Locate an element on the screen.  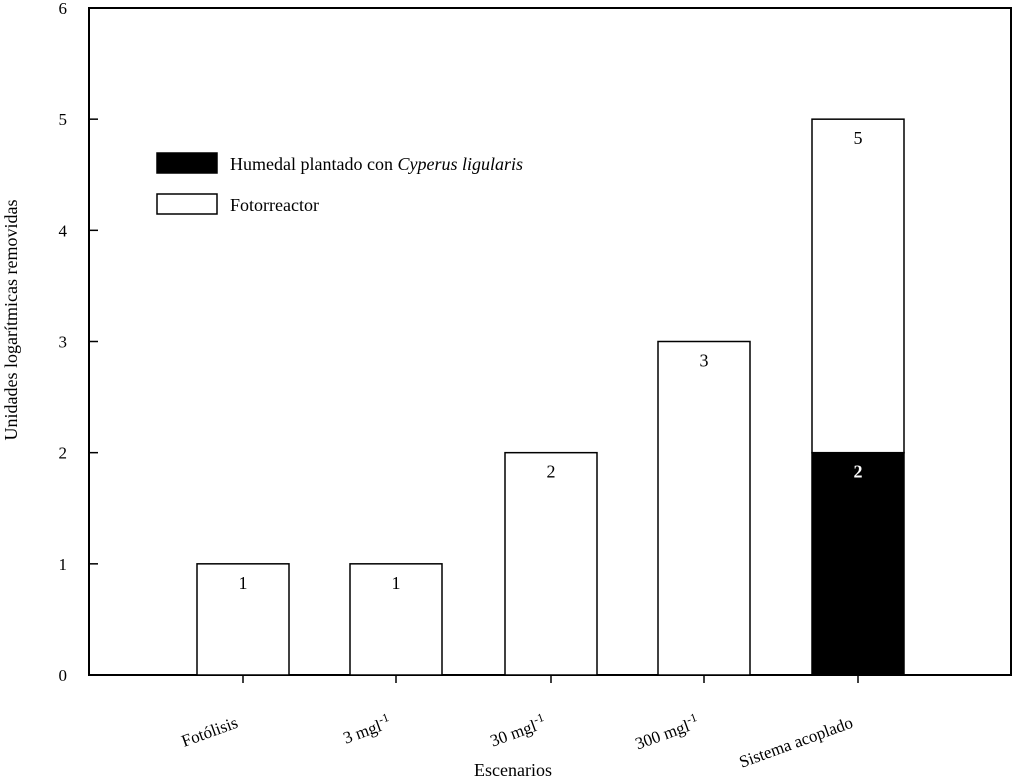
x-tick-label: 30 mgl-1 is located at coordinates (518, 730).